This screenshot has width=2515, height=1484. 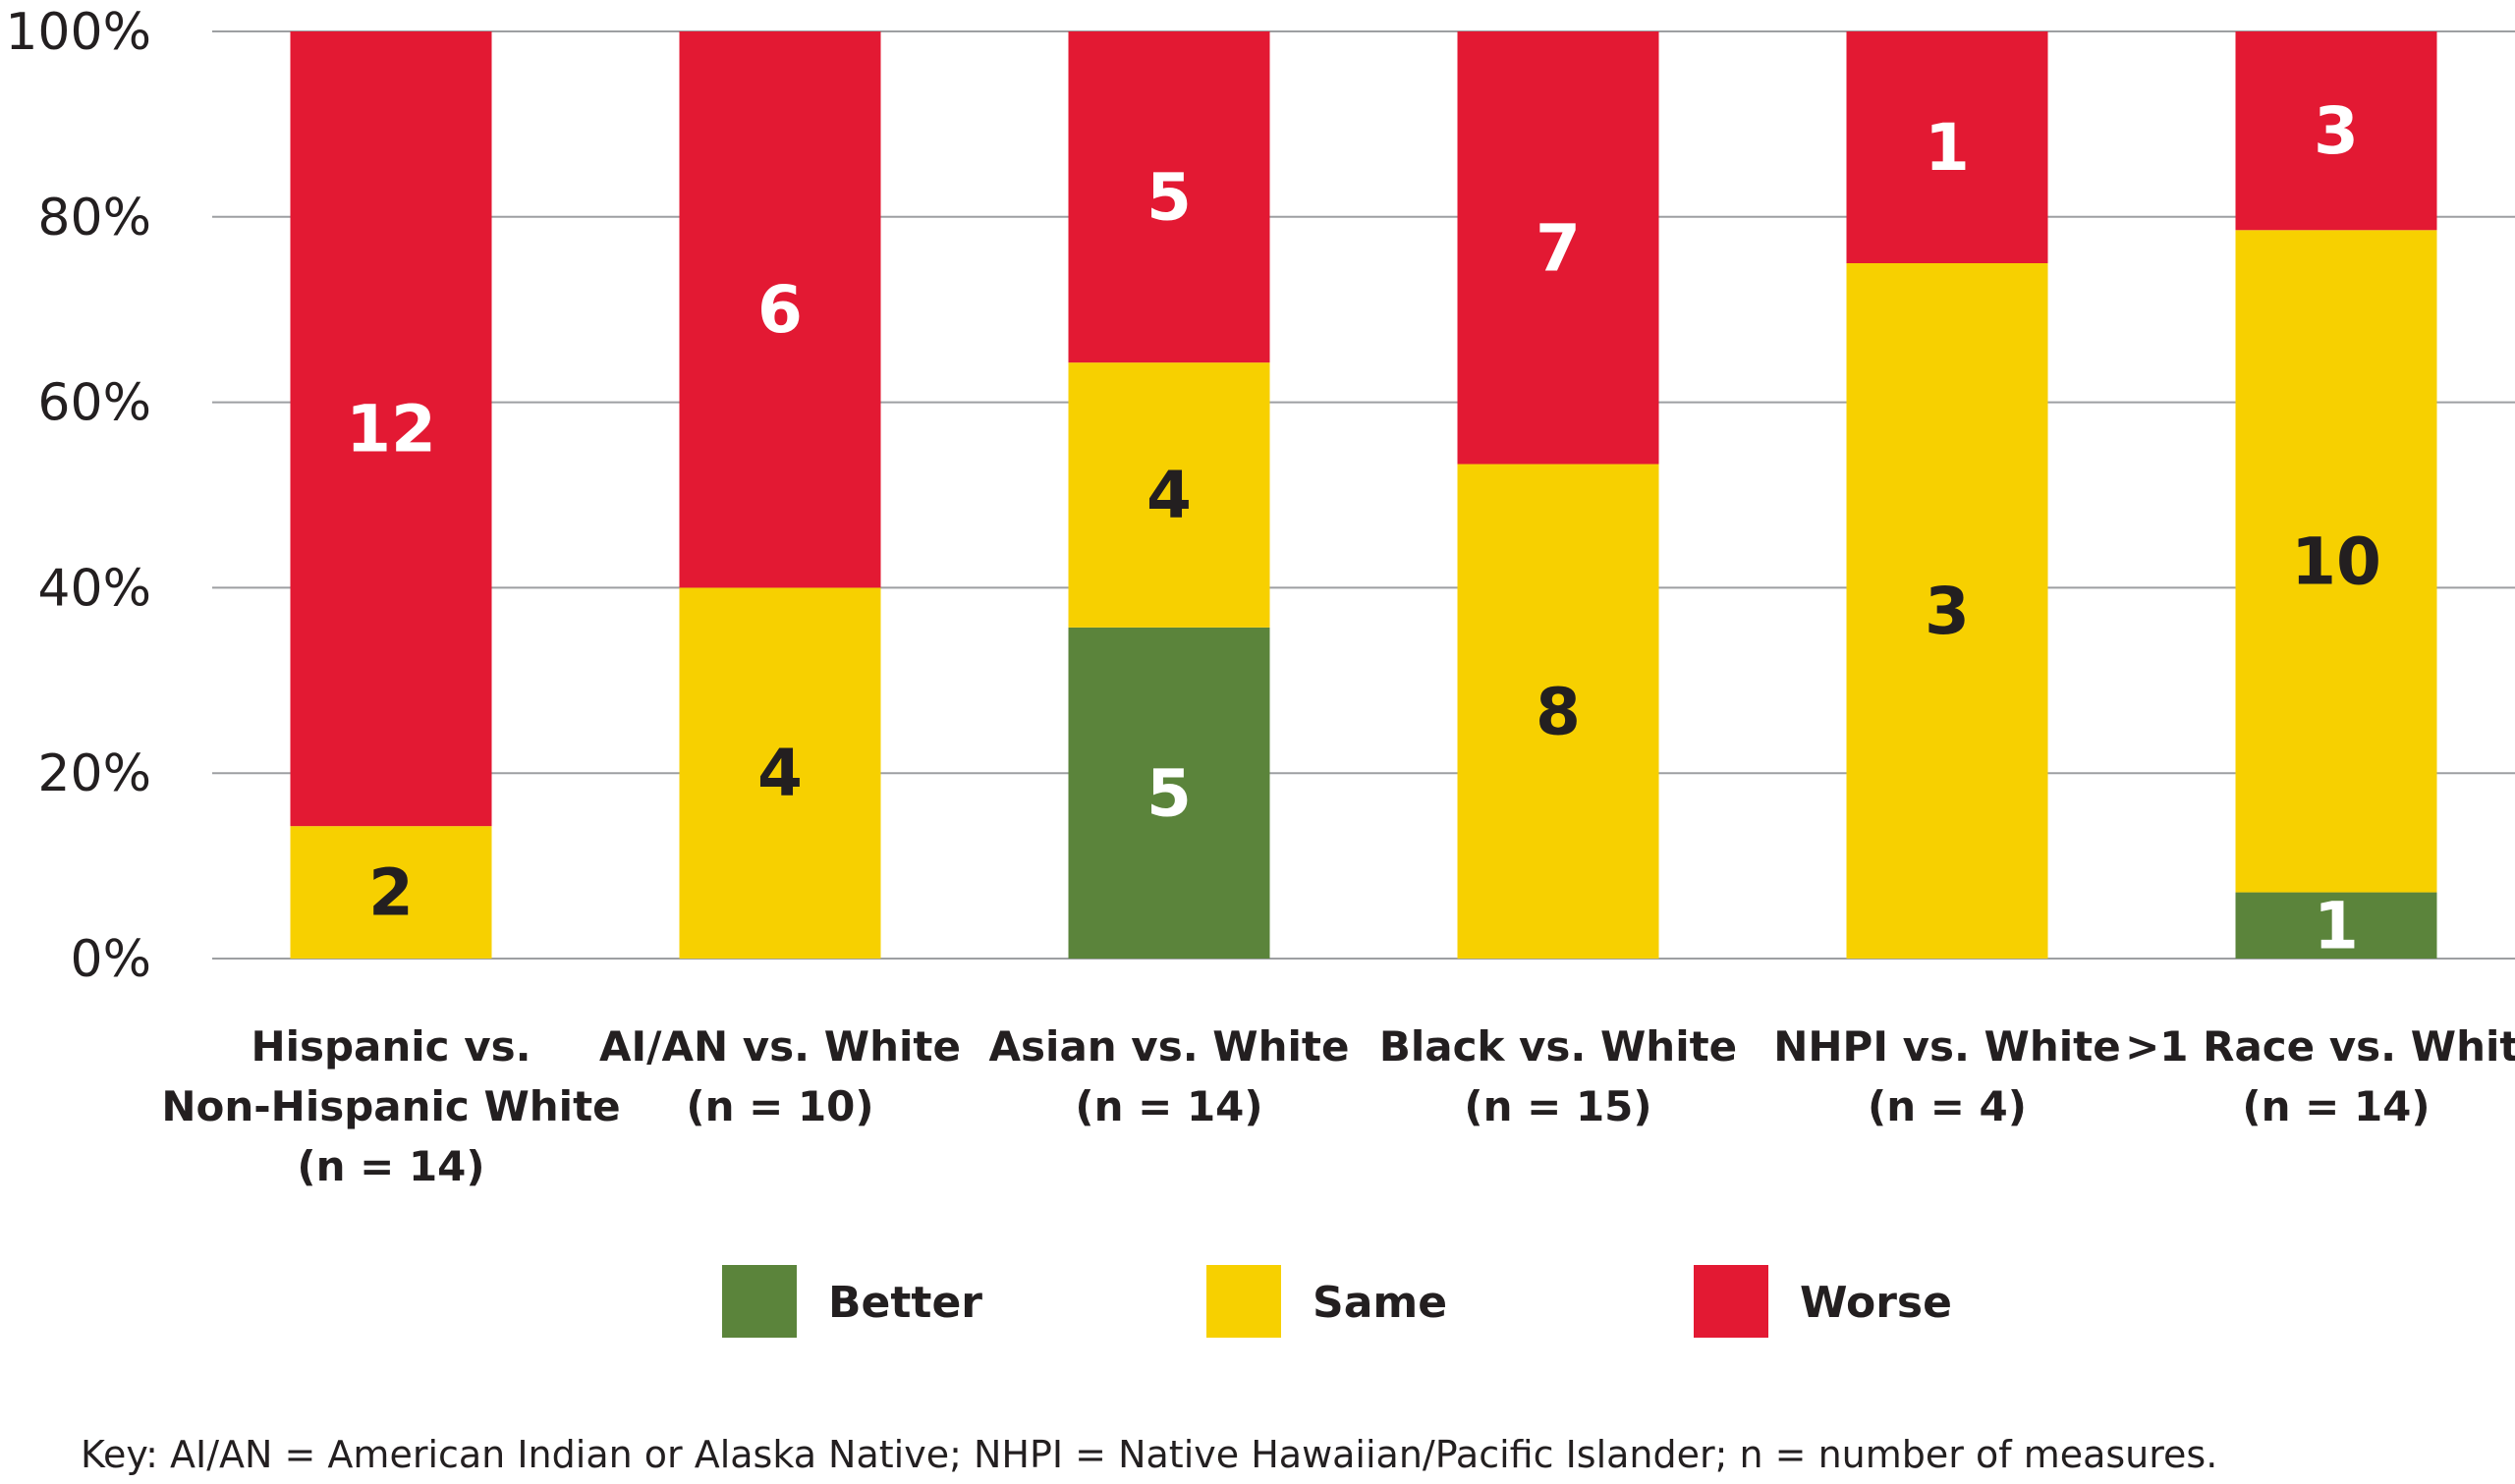 What do you see at coordinates (2320, 1046) in the screenshot?
I see `x-tick-label: >1 Race vs. White` at bounding box center [2320, 1046].